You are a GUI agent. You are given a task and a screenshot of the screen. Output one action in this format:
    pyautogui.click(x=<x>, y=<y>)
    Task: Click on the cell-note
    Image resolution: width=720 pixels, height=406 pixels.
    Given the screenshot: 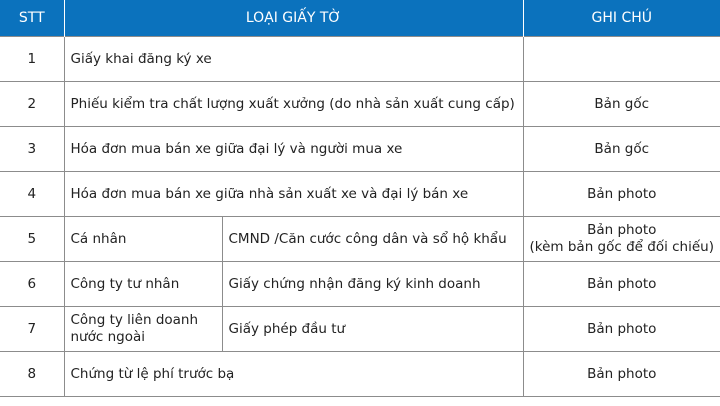 What is the action you would take?
    pyautogui.click(x=621, y=59)
    